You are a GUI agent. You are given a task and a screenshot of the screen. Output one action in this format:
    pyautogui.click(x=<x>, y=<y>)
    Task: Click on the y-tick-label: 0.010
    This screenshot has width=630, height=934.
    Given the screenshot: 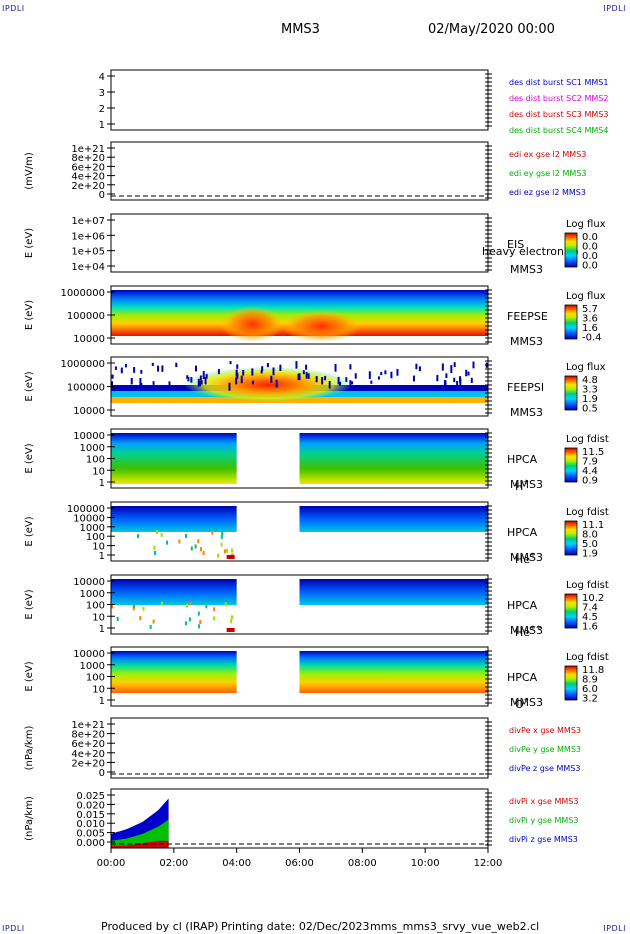 What is the action you would take?
    pyautogui.click(x=90, y=824)
    